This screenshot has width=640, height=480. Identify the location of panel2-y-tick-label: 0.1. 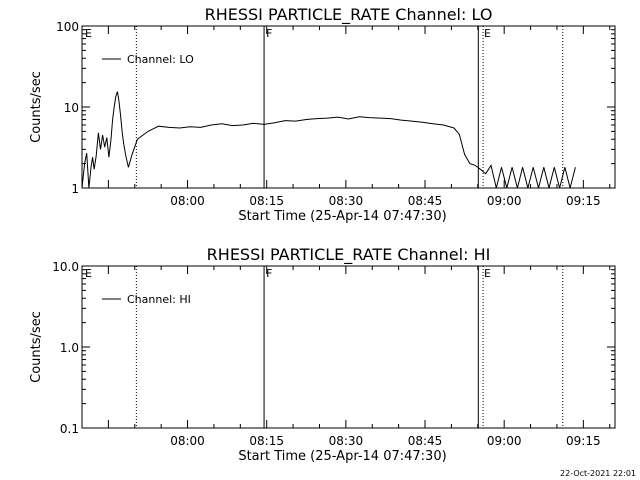
(69, 429).